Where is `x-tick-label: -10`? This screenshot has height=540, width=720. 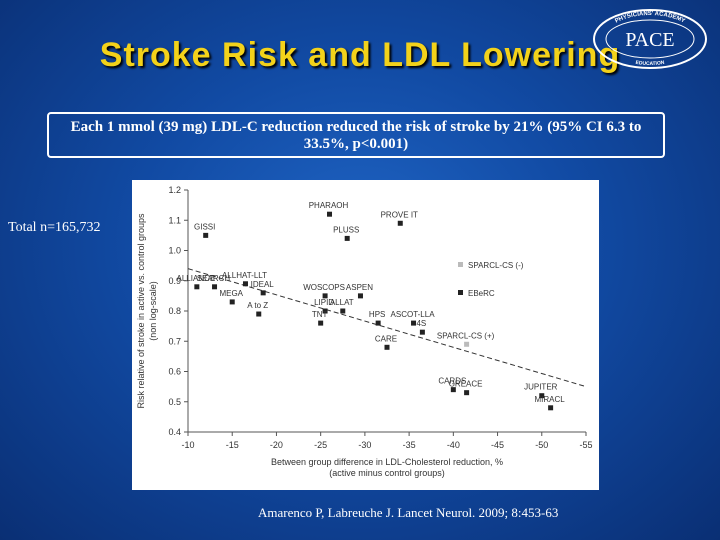
x-tick-label: -10 is located at coordinates (187, 445).